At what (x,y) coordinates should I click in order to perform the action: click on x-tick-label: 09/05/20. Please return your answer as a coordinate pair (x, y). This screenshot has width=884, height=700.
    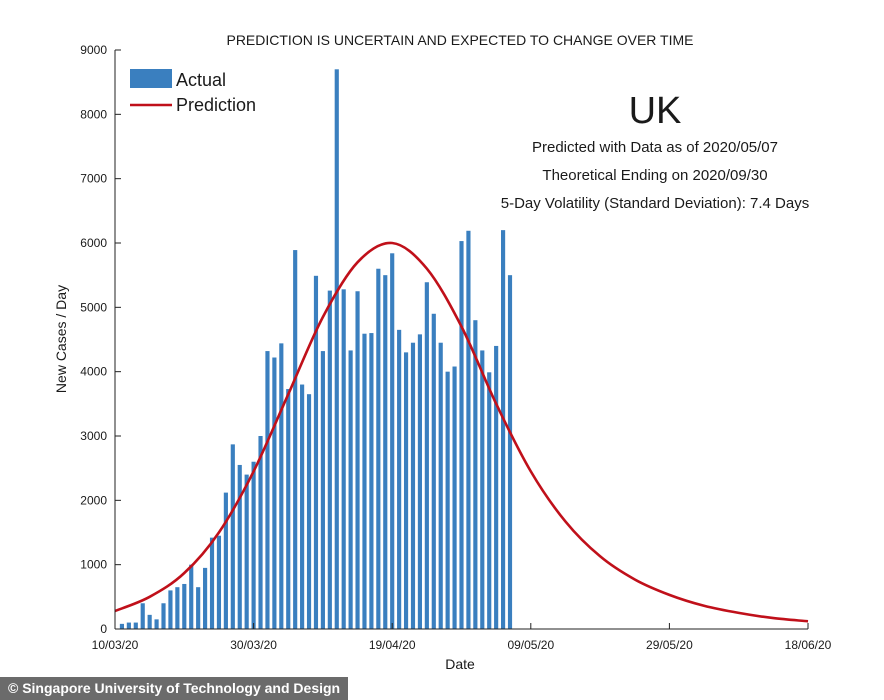
    Looking at the image, I should click on (530, 645).